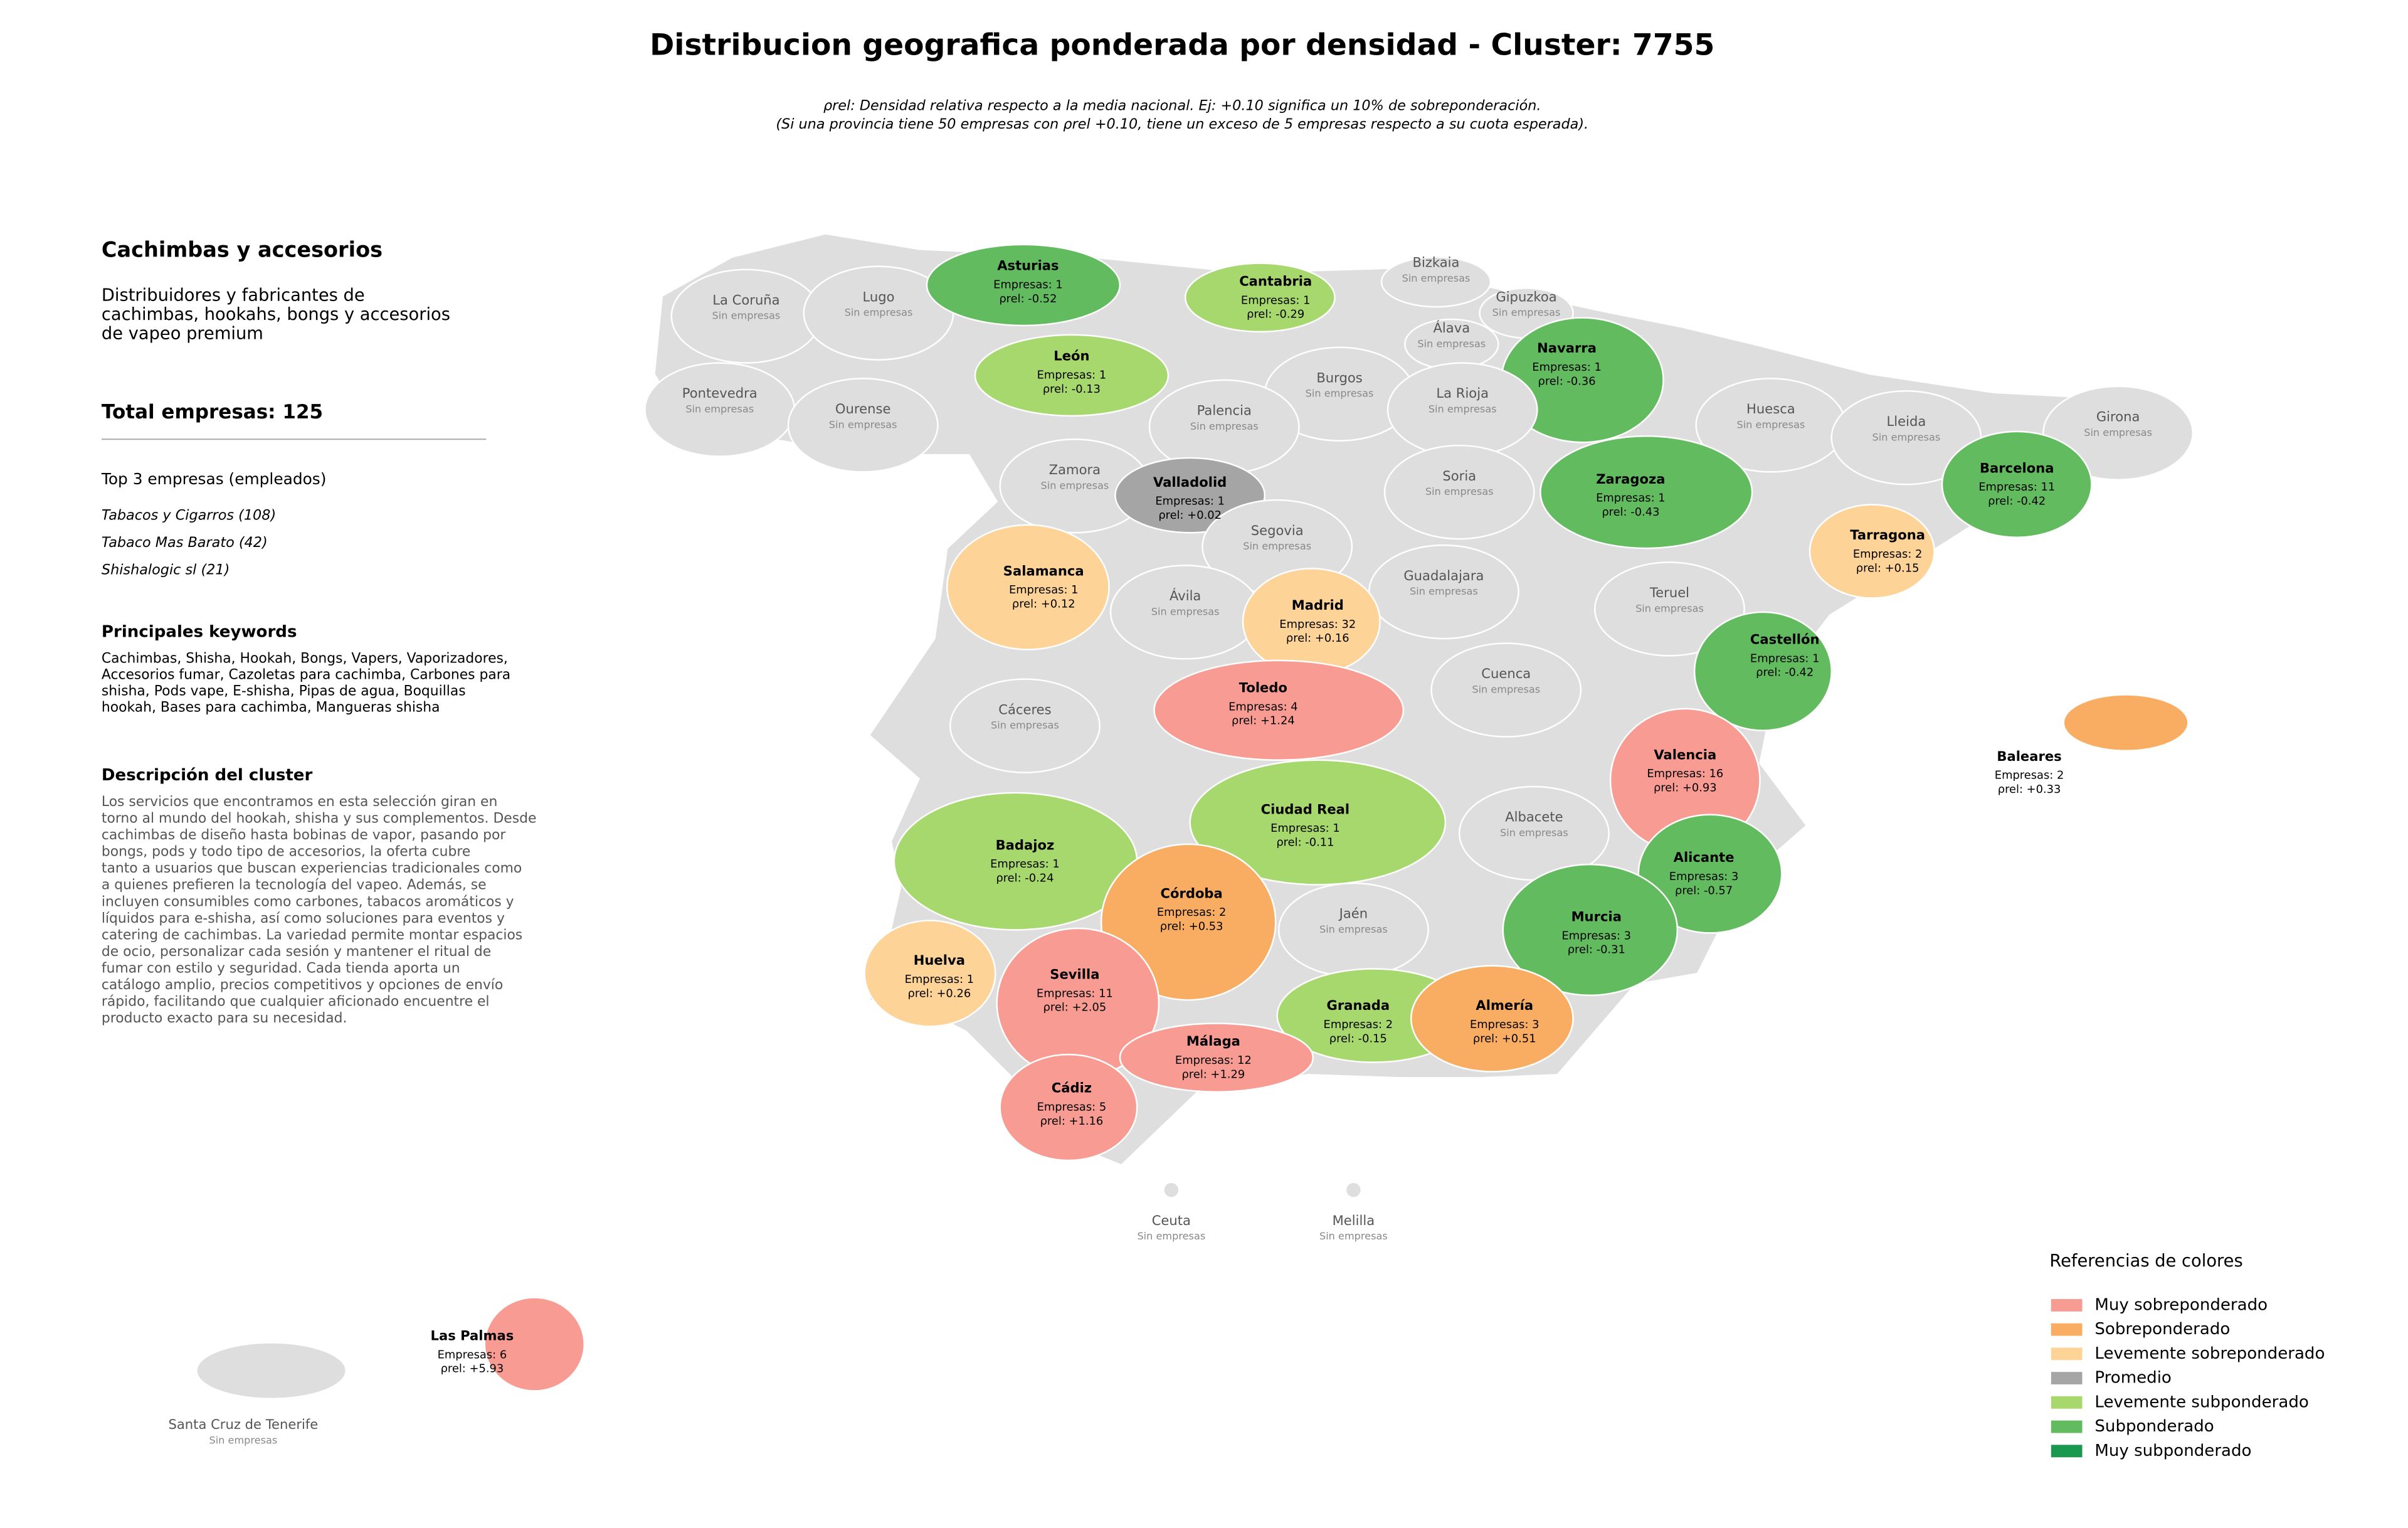 The height and width of the screenshot is (1528, 2408). I want to click on province-name: Murcia, so click(1596, 917).